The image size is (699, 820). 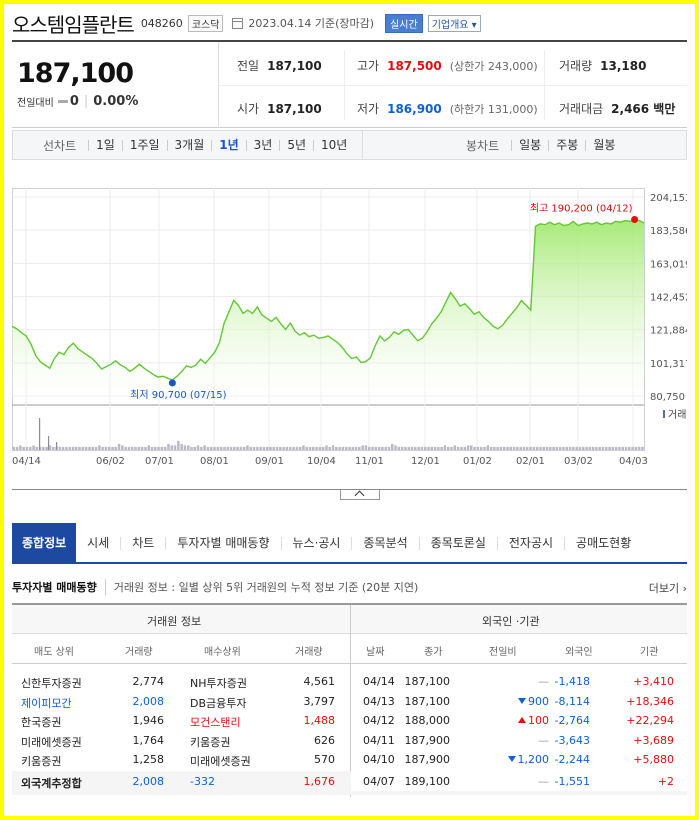 What do you see at coordinates (457, 543) in the screenshot?
I see `tab-6: 종목토론실` at bounding box center [457, 543].